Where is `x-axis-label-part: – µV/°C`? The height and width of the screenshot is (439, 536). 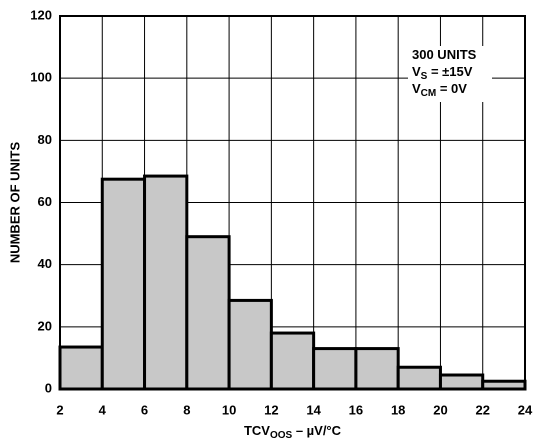 x-axis-label-part: – µV/°C is located at coordinates (316, 430).